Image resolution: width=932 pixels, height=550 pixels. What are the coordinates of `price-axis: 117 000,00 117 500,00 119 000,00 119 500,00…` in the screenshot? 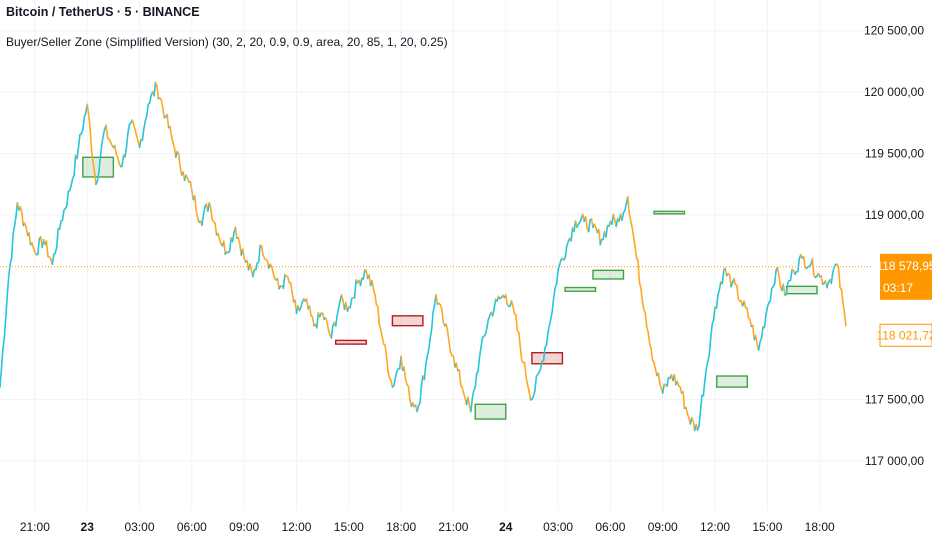 It's located at (894, 246).